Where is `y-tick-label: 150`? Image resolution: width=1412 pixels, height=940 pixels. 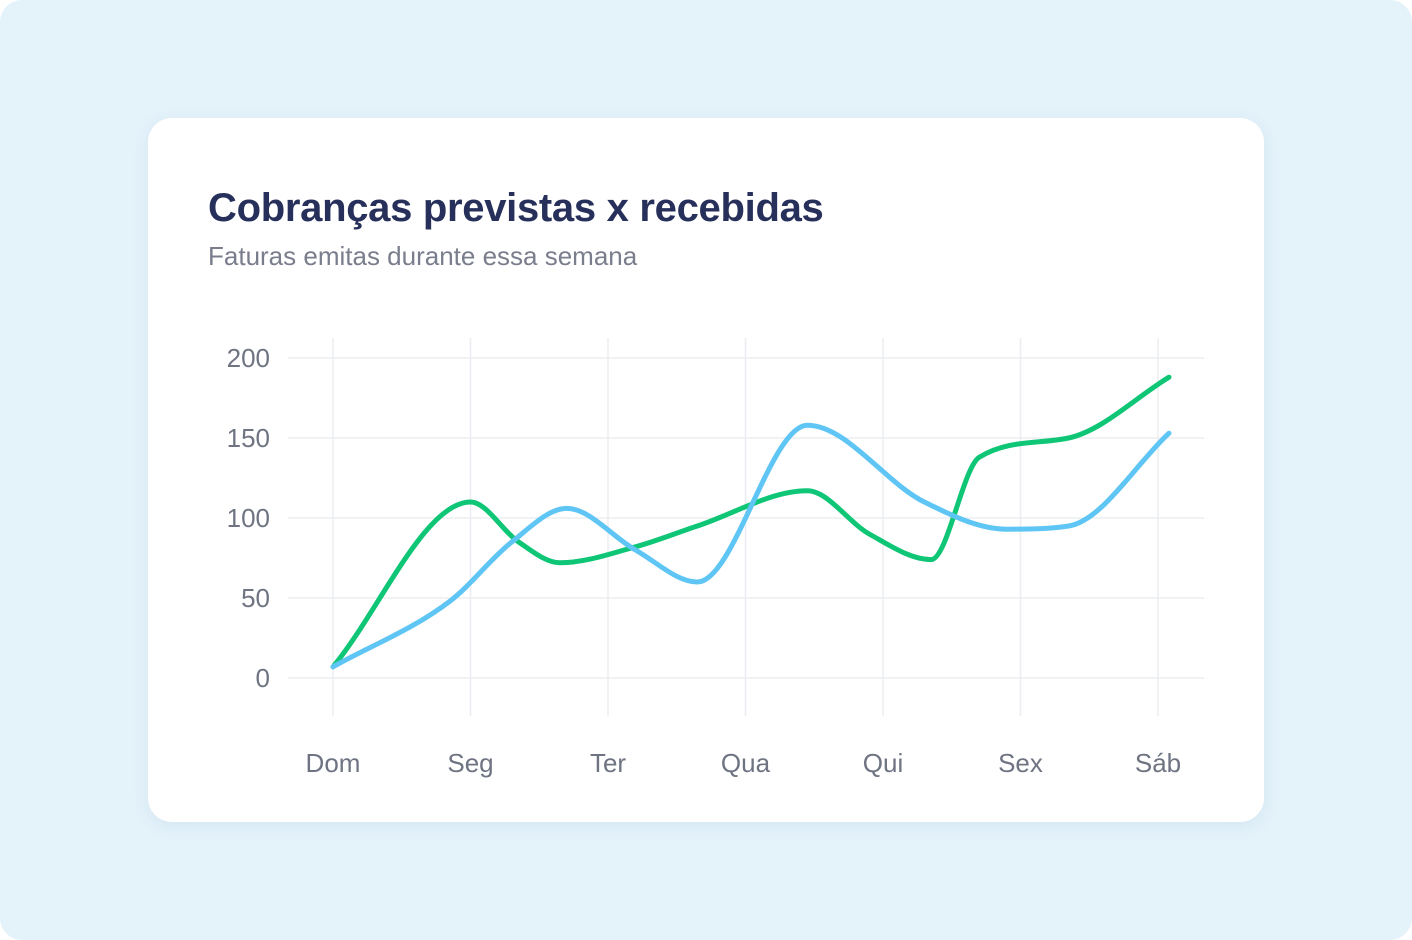
y-tick-label: 150 is located at coordinates (248, 438).